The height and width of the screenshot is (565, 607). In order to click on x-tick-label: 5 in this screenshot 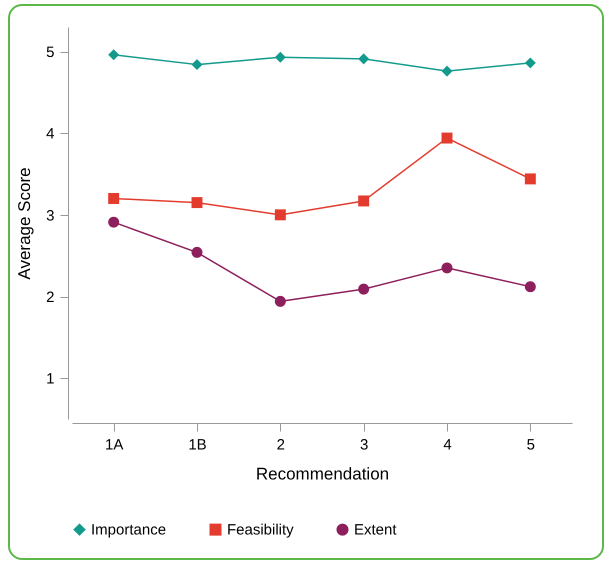, I will do `click(531, 445)`.